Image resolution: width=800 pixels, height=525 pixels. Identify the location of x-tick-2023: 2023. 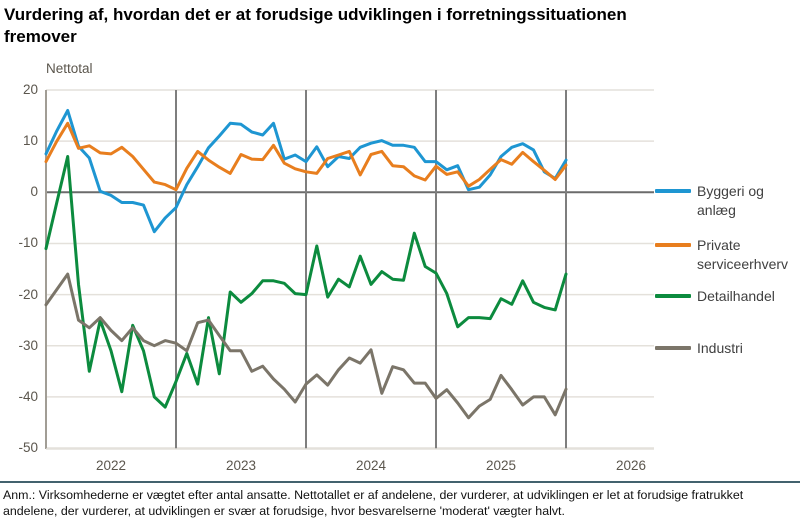
(241, 465).